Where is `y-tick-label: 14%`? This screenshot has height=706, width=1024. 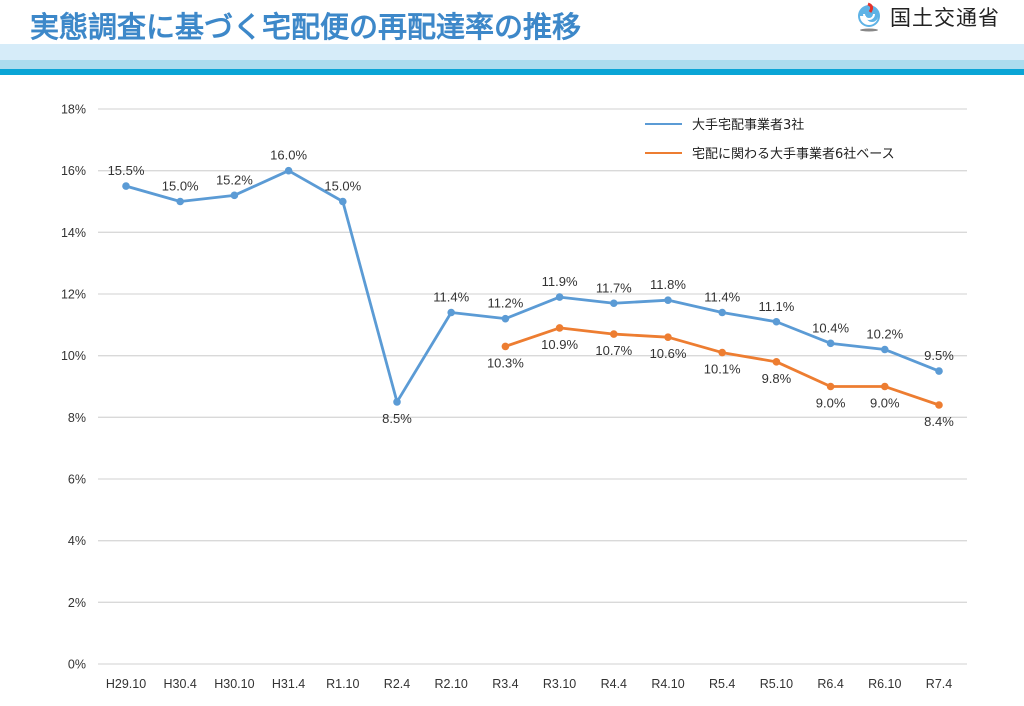 y-tick-label: 14% is located at coordinates (73, 233).